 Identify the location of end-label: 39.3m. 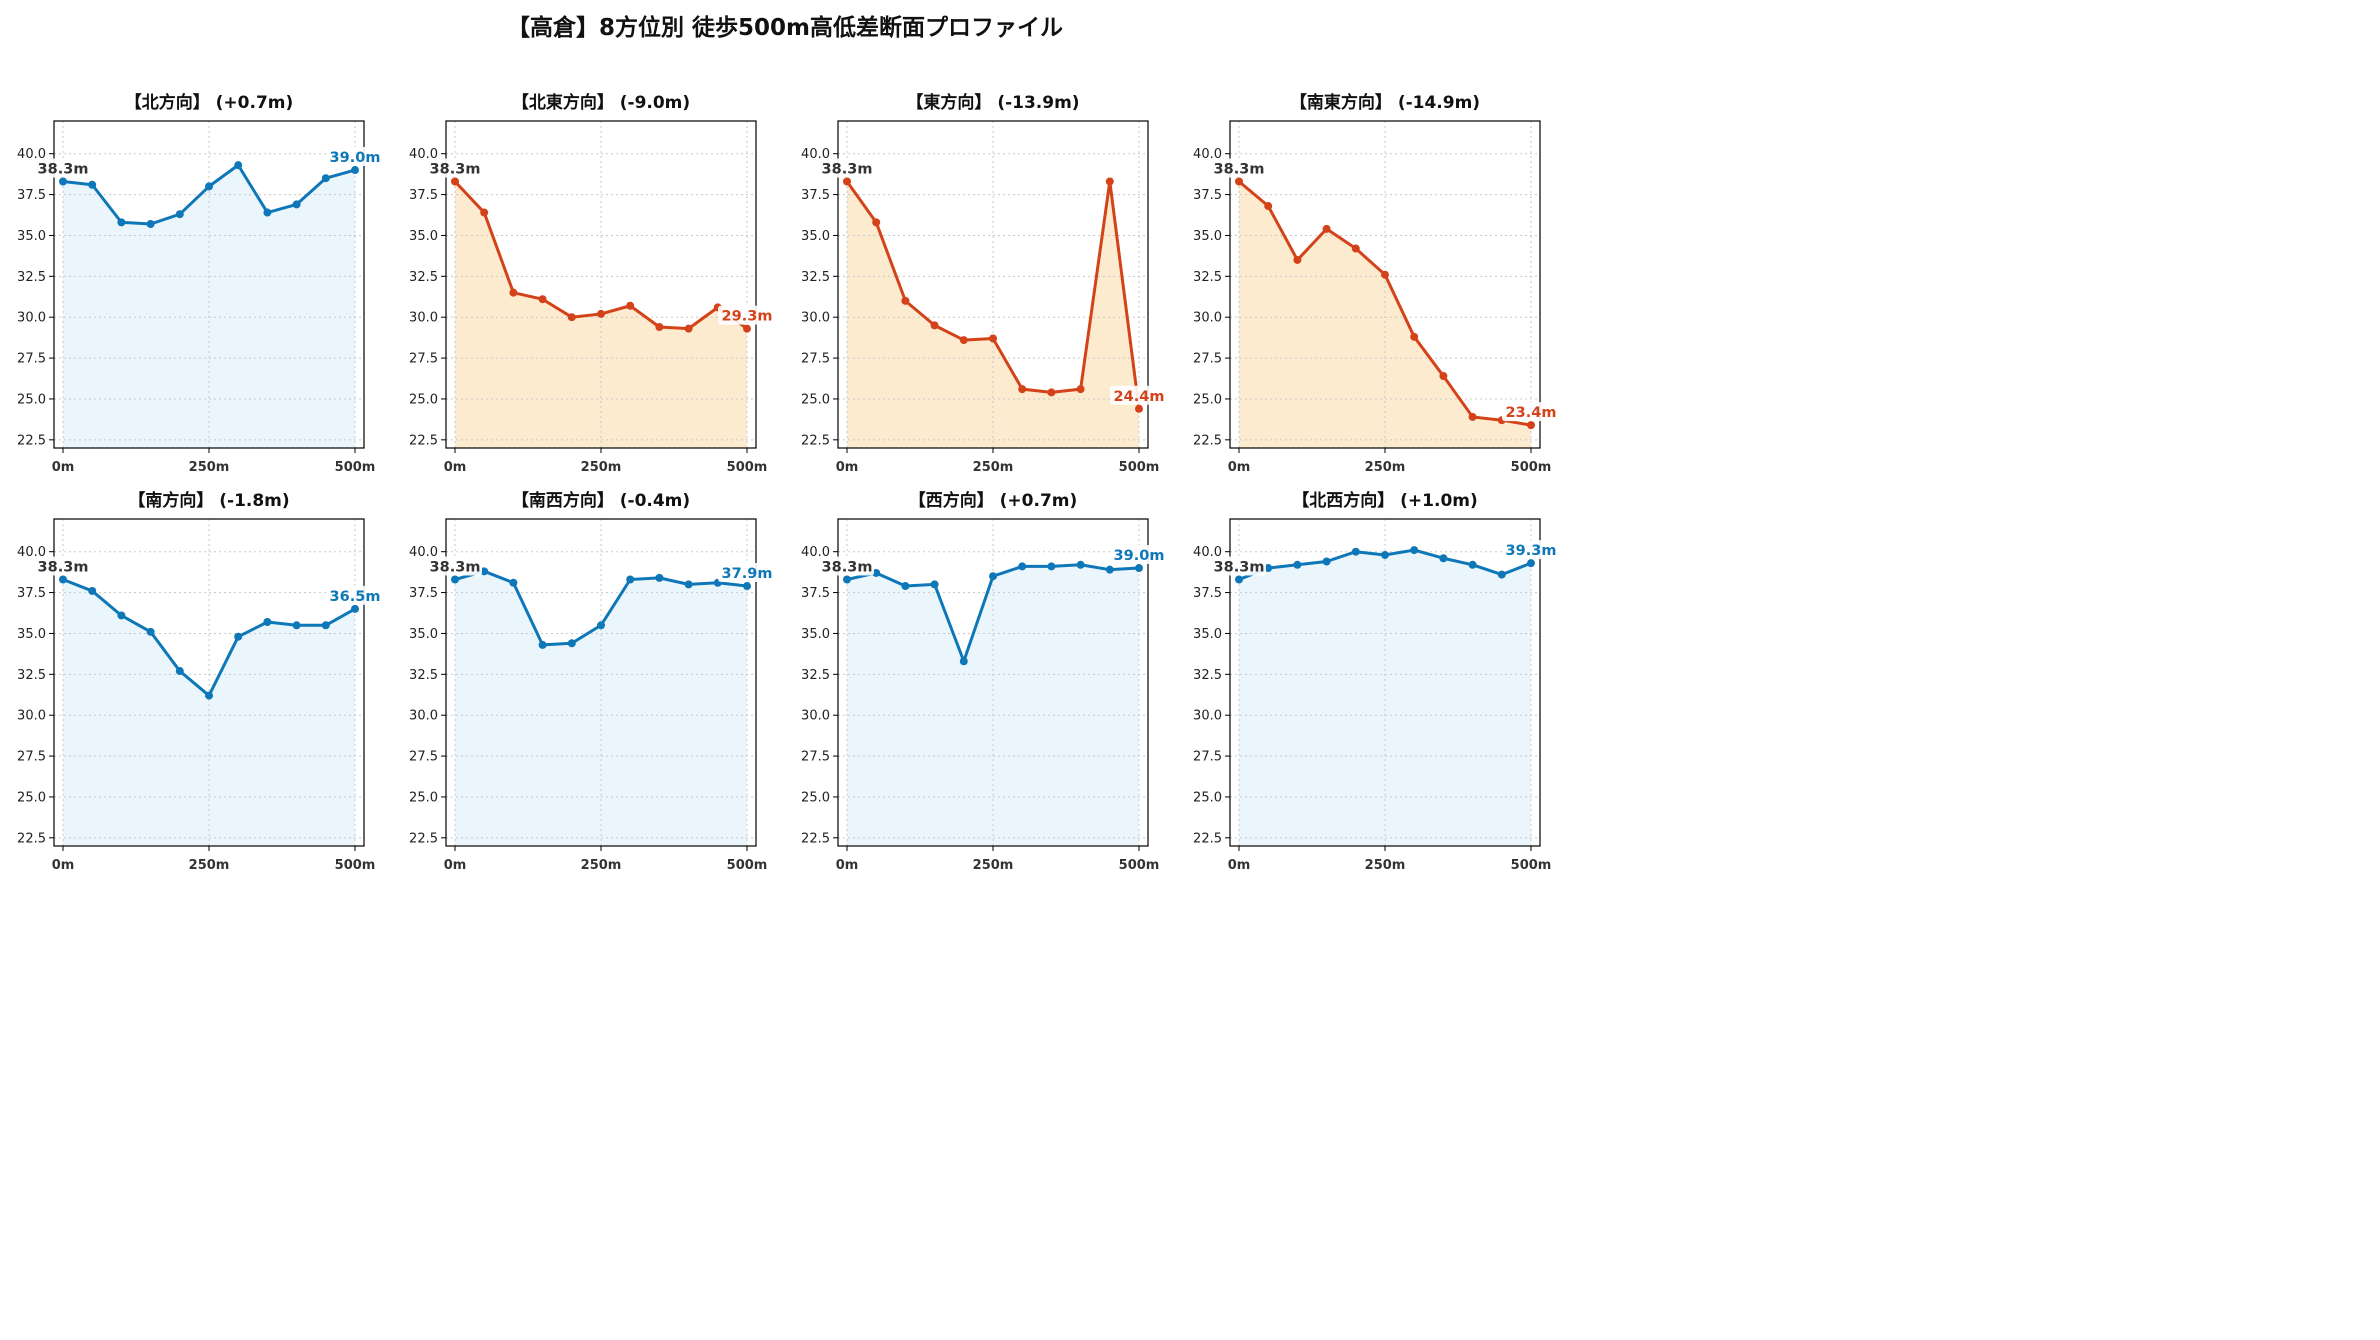
(1531, 551).